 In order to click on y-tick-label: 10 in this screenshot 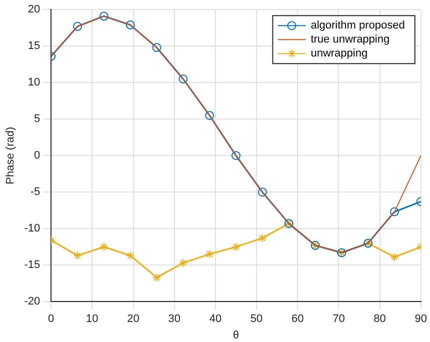, I will do `click(34, 82)`.